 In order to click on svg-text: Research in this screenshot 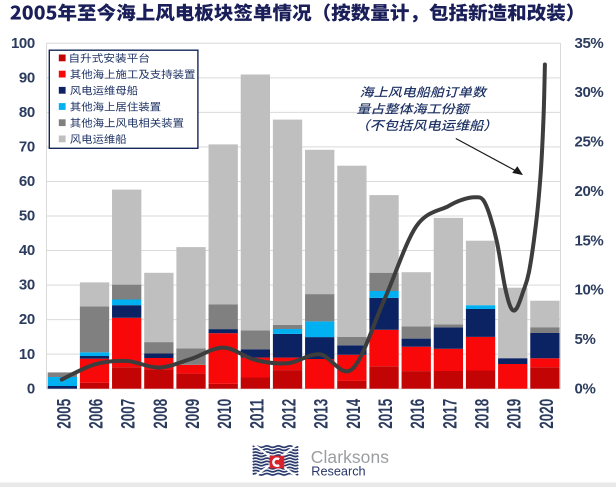, I will do `click(338, 472)`.